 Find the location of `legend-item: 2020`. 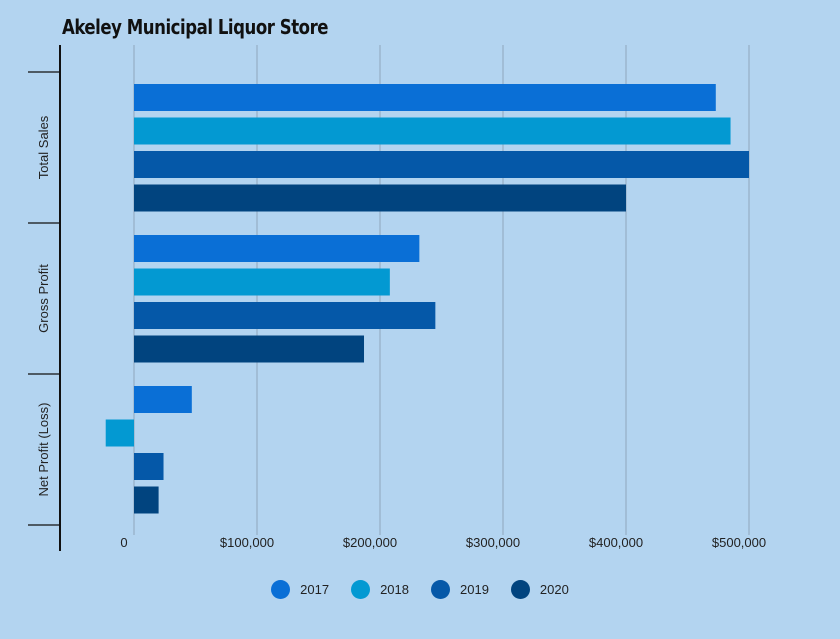

legend-item: 2020 is located at coordinates (539, 589).